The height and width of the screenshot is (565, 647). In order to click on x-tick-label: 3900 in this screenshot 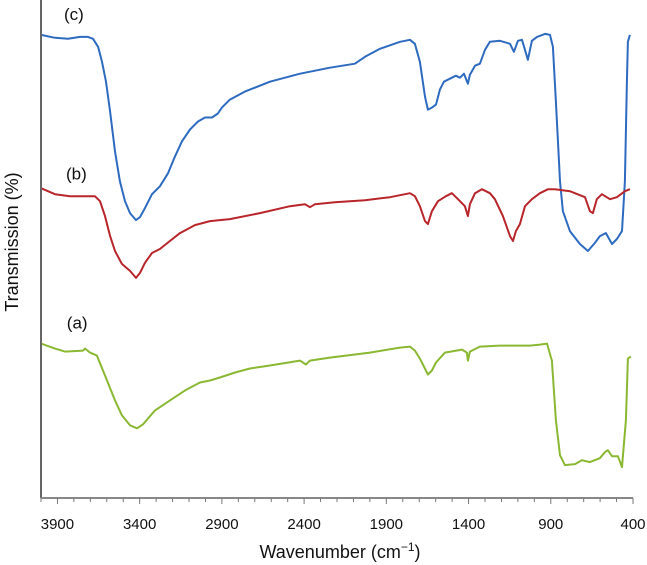, I will do `click(57, 524)`.